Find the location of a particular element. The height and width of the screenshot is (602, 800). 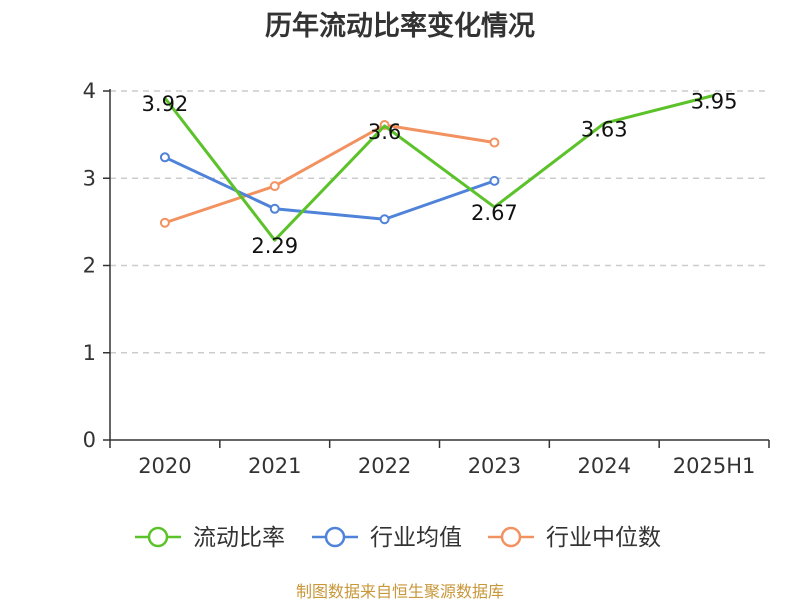

x-tick-label: 2021 is located at coordinates (274, 466).